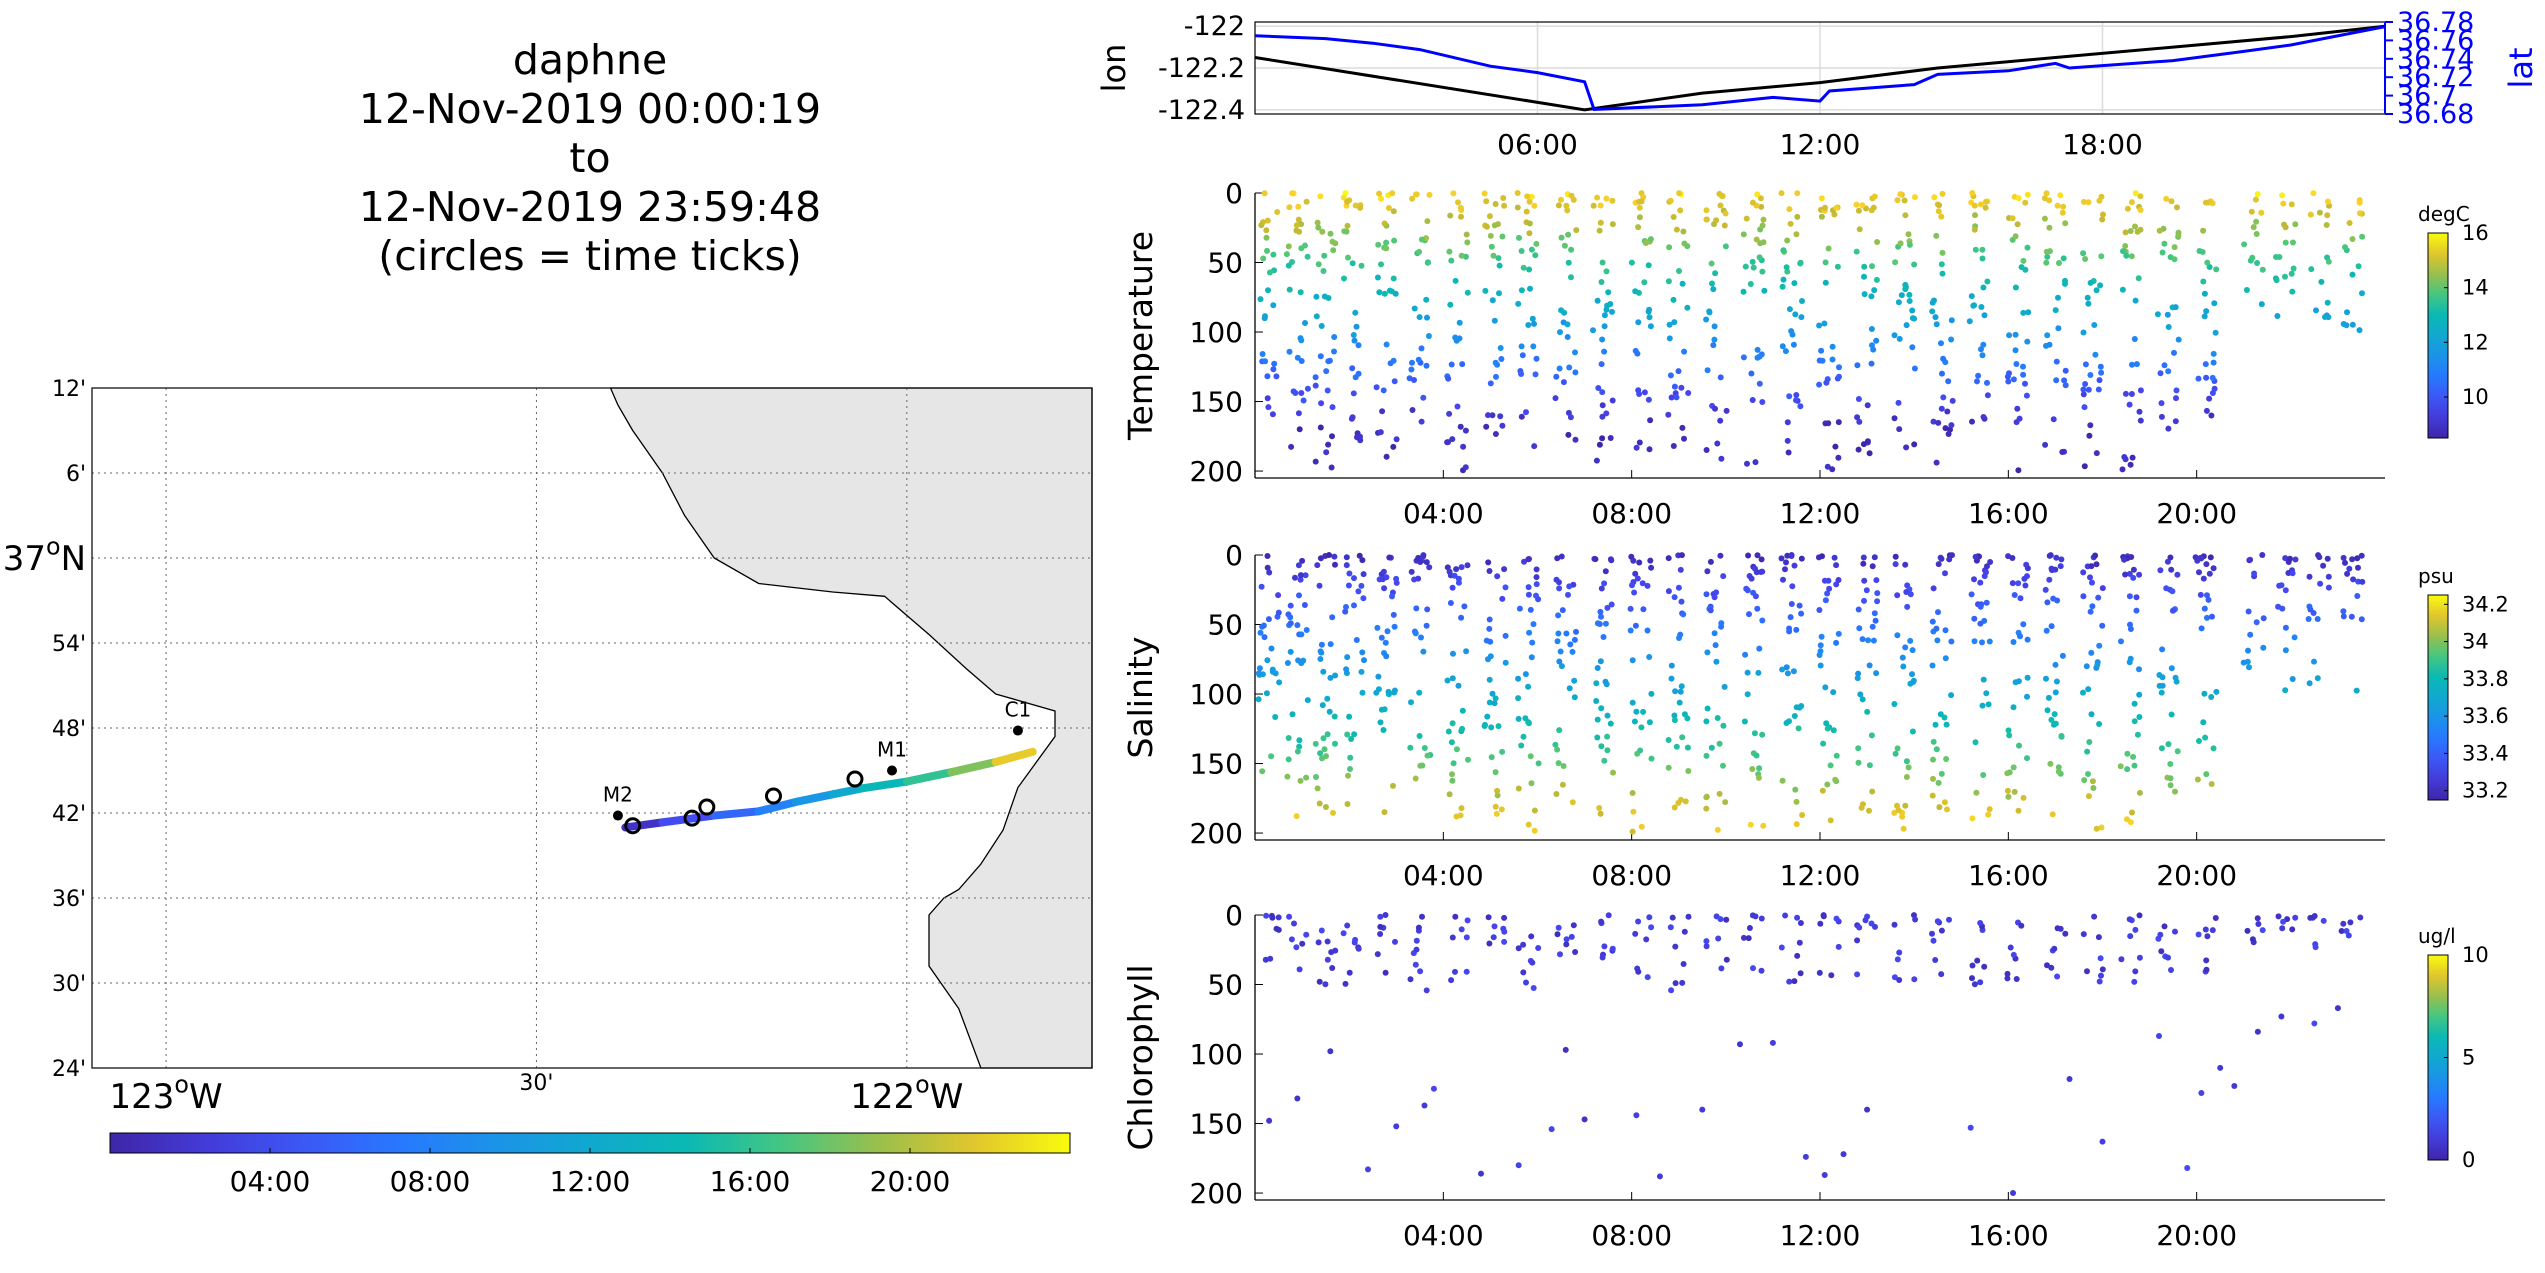 The height and width of the screenshot is (1273, 2545). What do you see at coordinates (1225, 985) in the screenshot?
I see `chlorophyll-y-tick: 50` at bounding box center [1225, 985].